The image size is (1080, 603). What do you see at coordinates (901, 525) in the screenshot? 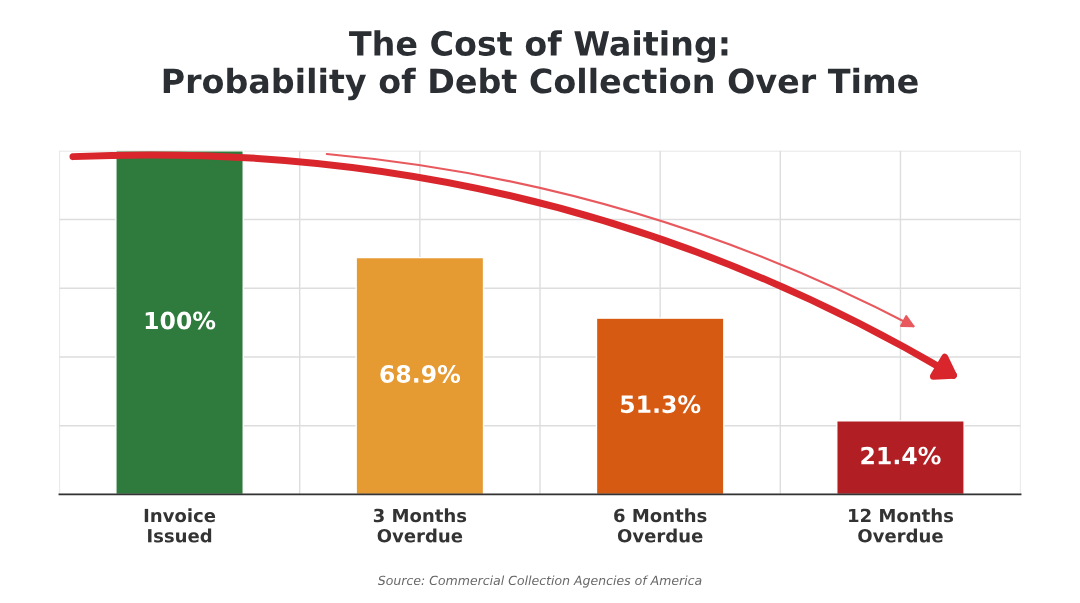
I see `x-tick-label: 12 Months Overdue` at bounding box center [901, 525].